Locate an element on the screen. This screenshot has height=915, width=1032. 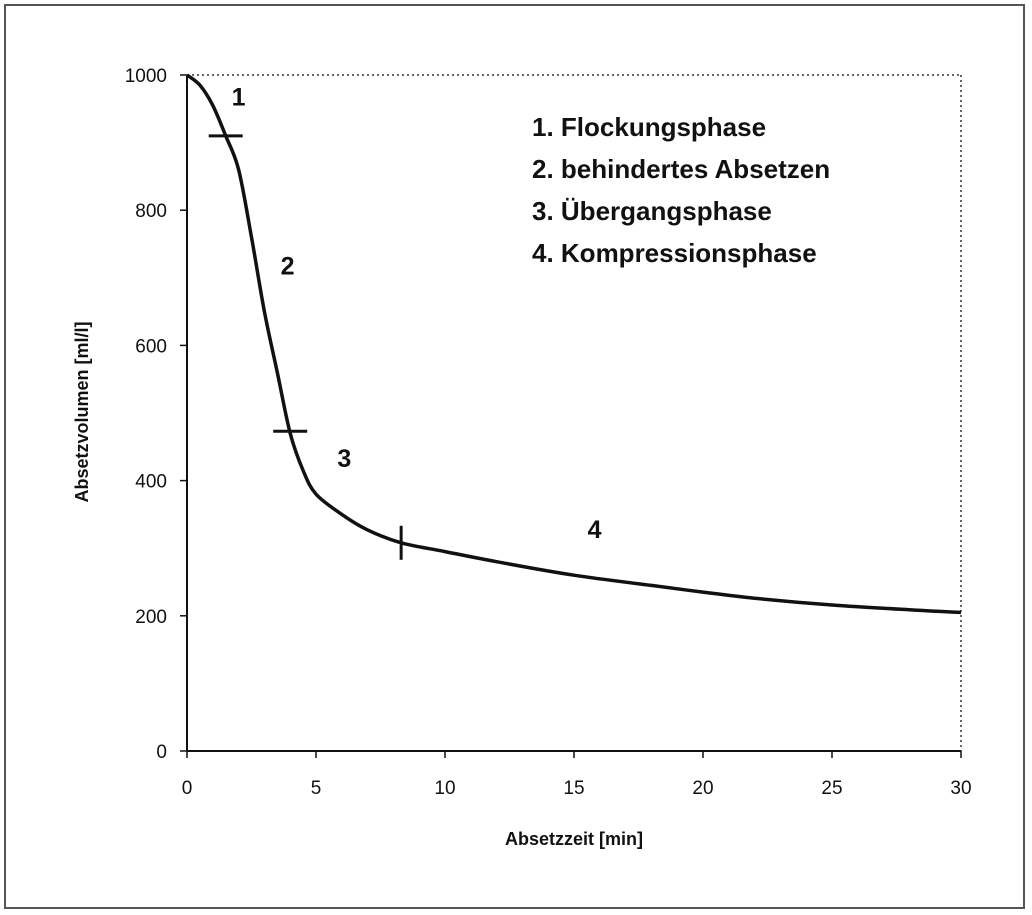
legend-entry: 4. Kompressionsphase is located at coordinates (674, 253).